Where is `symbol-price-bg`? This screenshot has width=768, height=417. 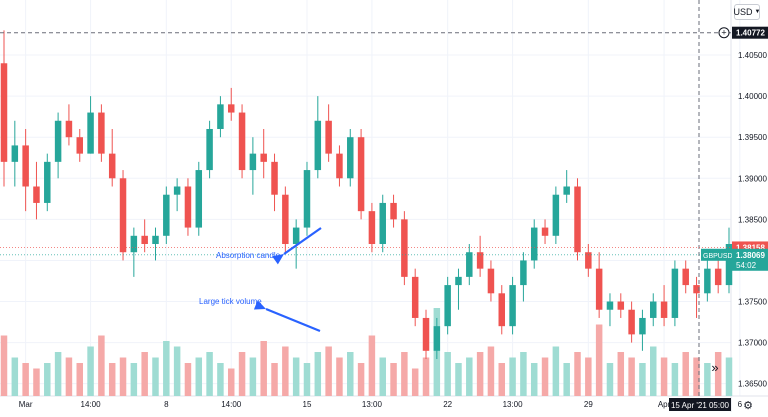 symbol-price-bg is located at coordinates (750, 259).